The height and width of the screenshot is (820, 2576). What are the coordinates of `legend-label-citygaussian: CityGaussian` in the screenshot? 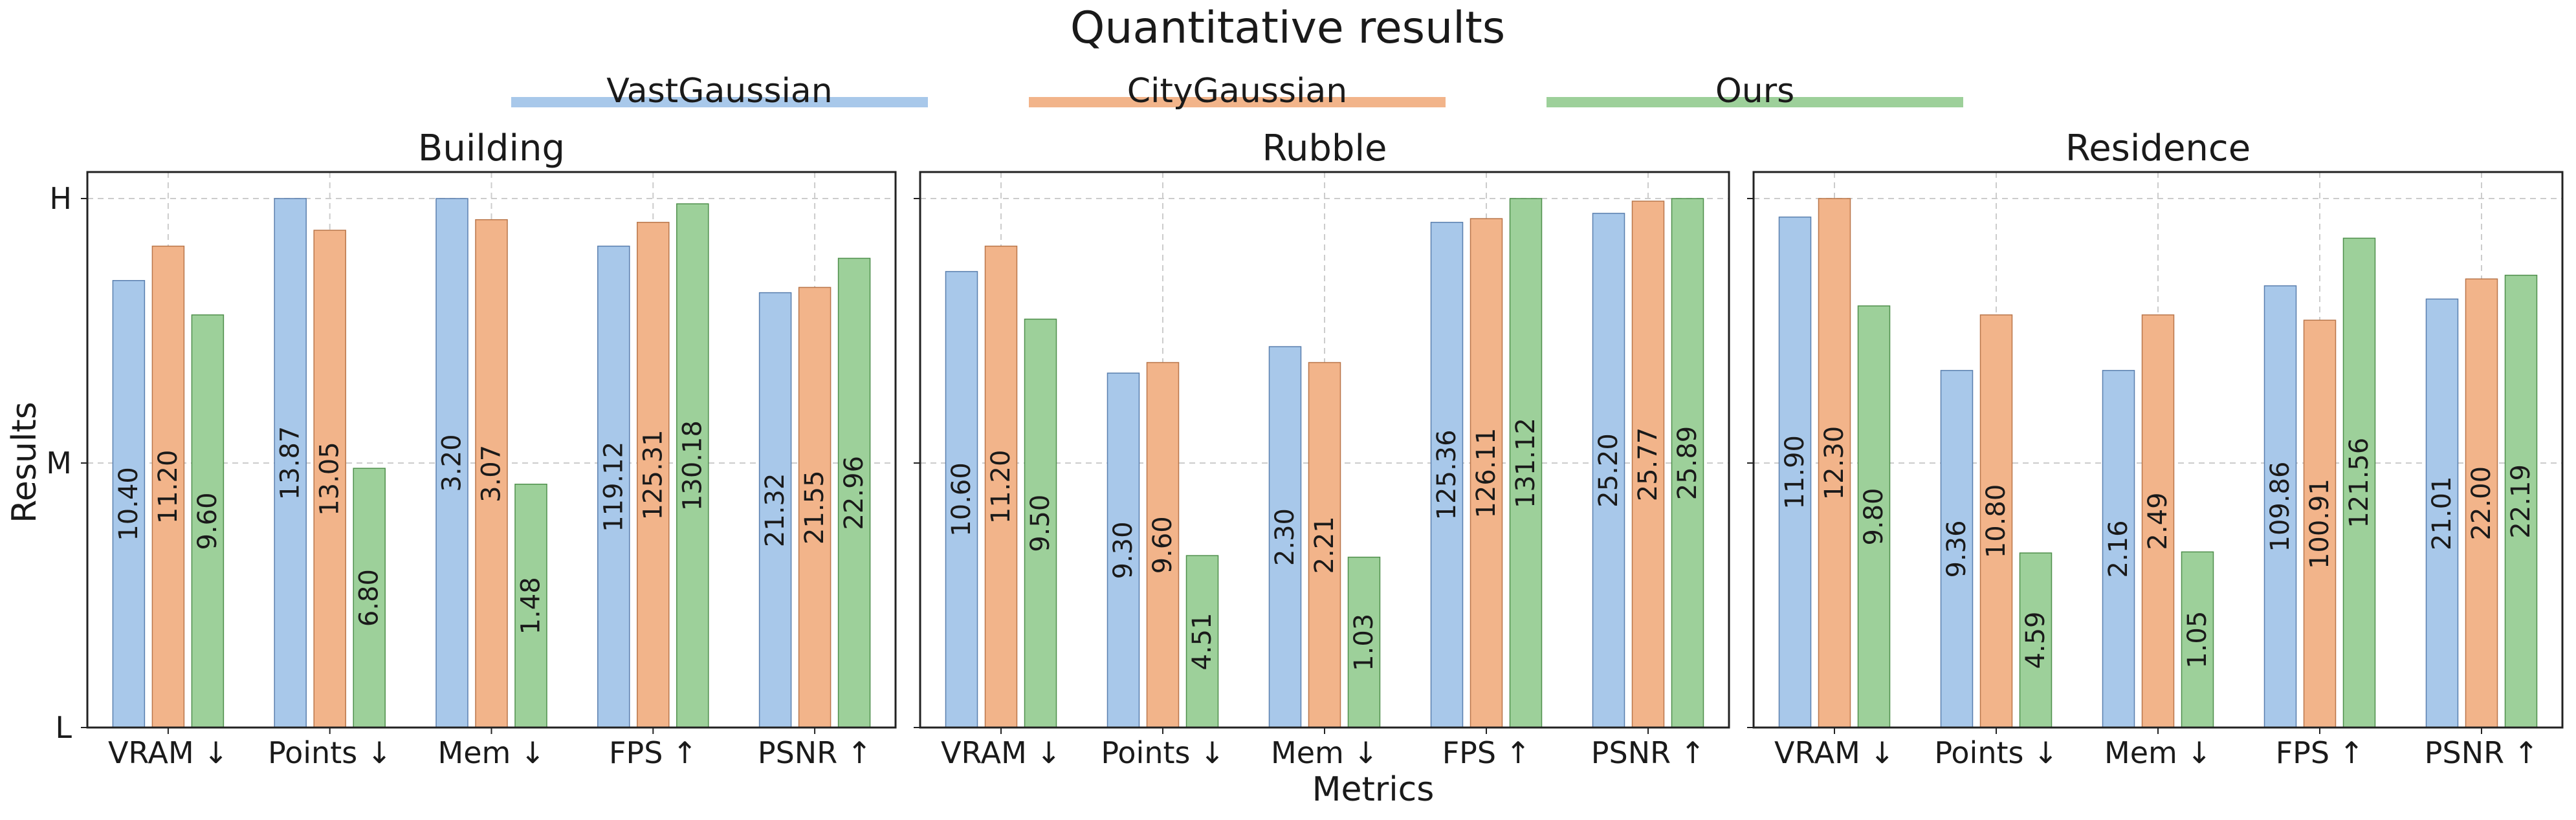 It's located at (1238, 91).